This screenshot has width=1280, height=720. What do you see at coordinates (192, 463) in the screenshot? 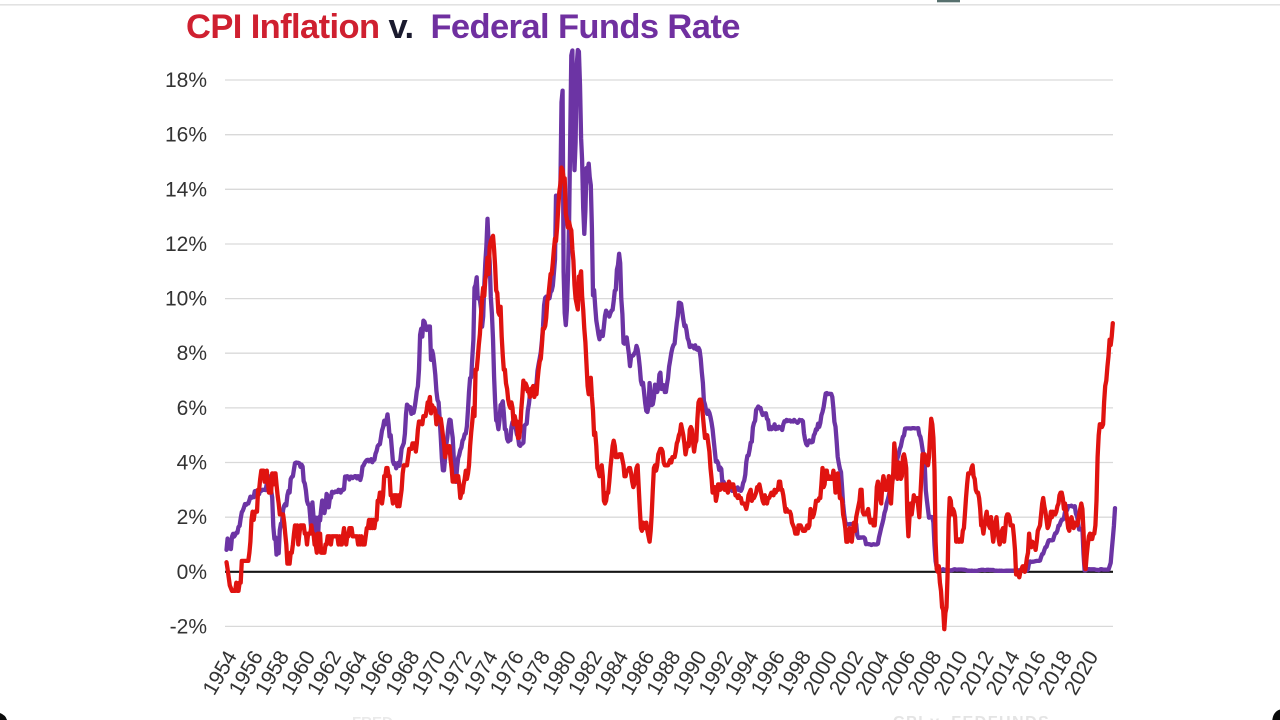
I see `svg-text: 4%` at bounding box center [192, 463].